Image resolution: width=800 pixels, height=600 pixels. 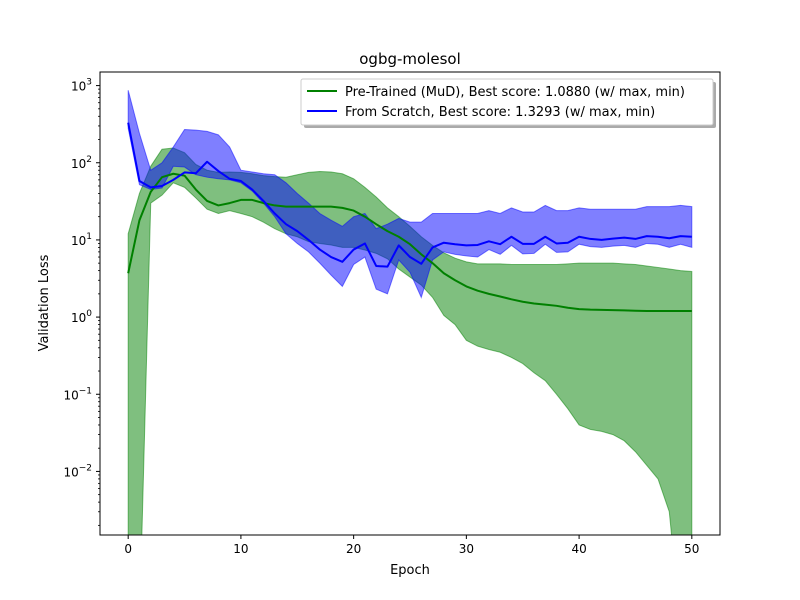 What do you see at coordinates (81, 86) in the screenshot?
I see `y-tick-label: 10³` at bounding box center [81, 86].